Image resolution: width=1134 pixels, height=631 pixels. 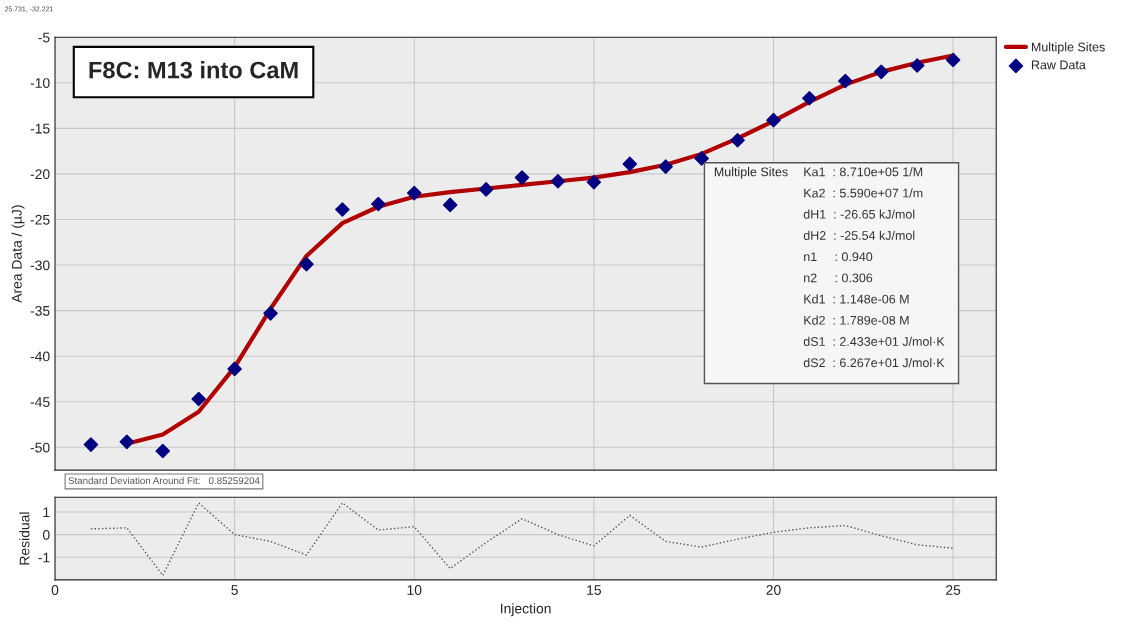 I want to click on y-tick-label: -50, so click(x=40, y=447).